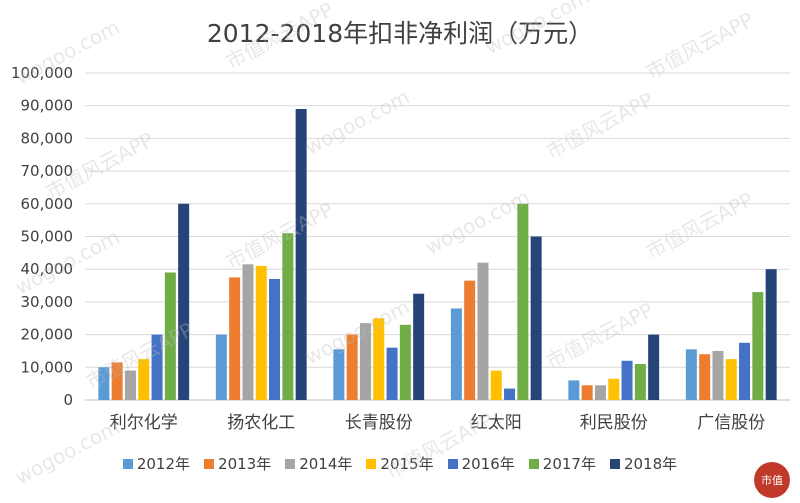  Describe the element at coordinates (261, 423) in the screenshot. I see `x-tick-label: 扬农化工` at that location.